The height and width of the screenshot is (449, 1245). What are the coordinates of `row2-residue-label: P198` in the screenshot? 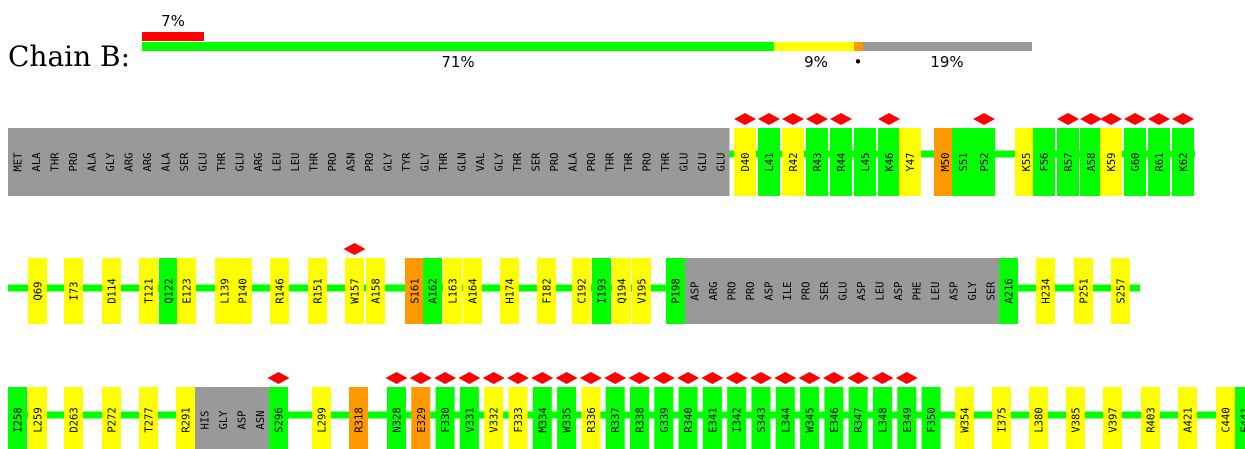 It's located at (677, 290).